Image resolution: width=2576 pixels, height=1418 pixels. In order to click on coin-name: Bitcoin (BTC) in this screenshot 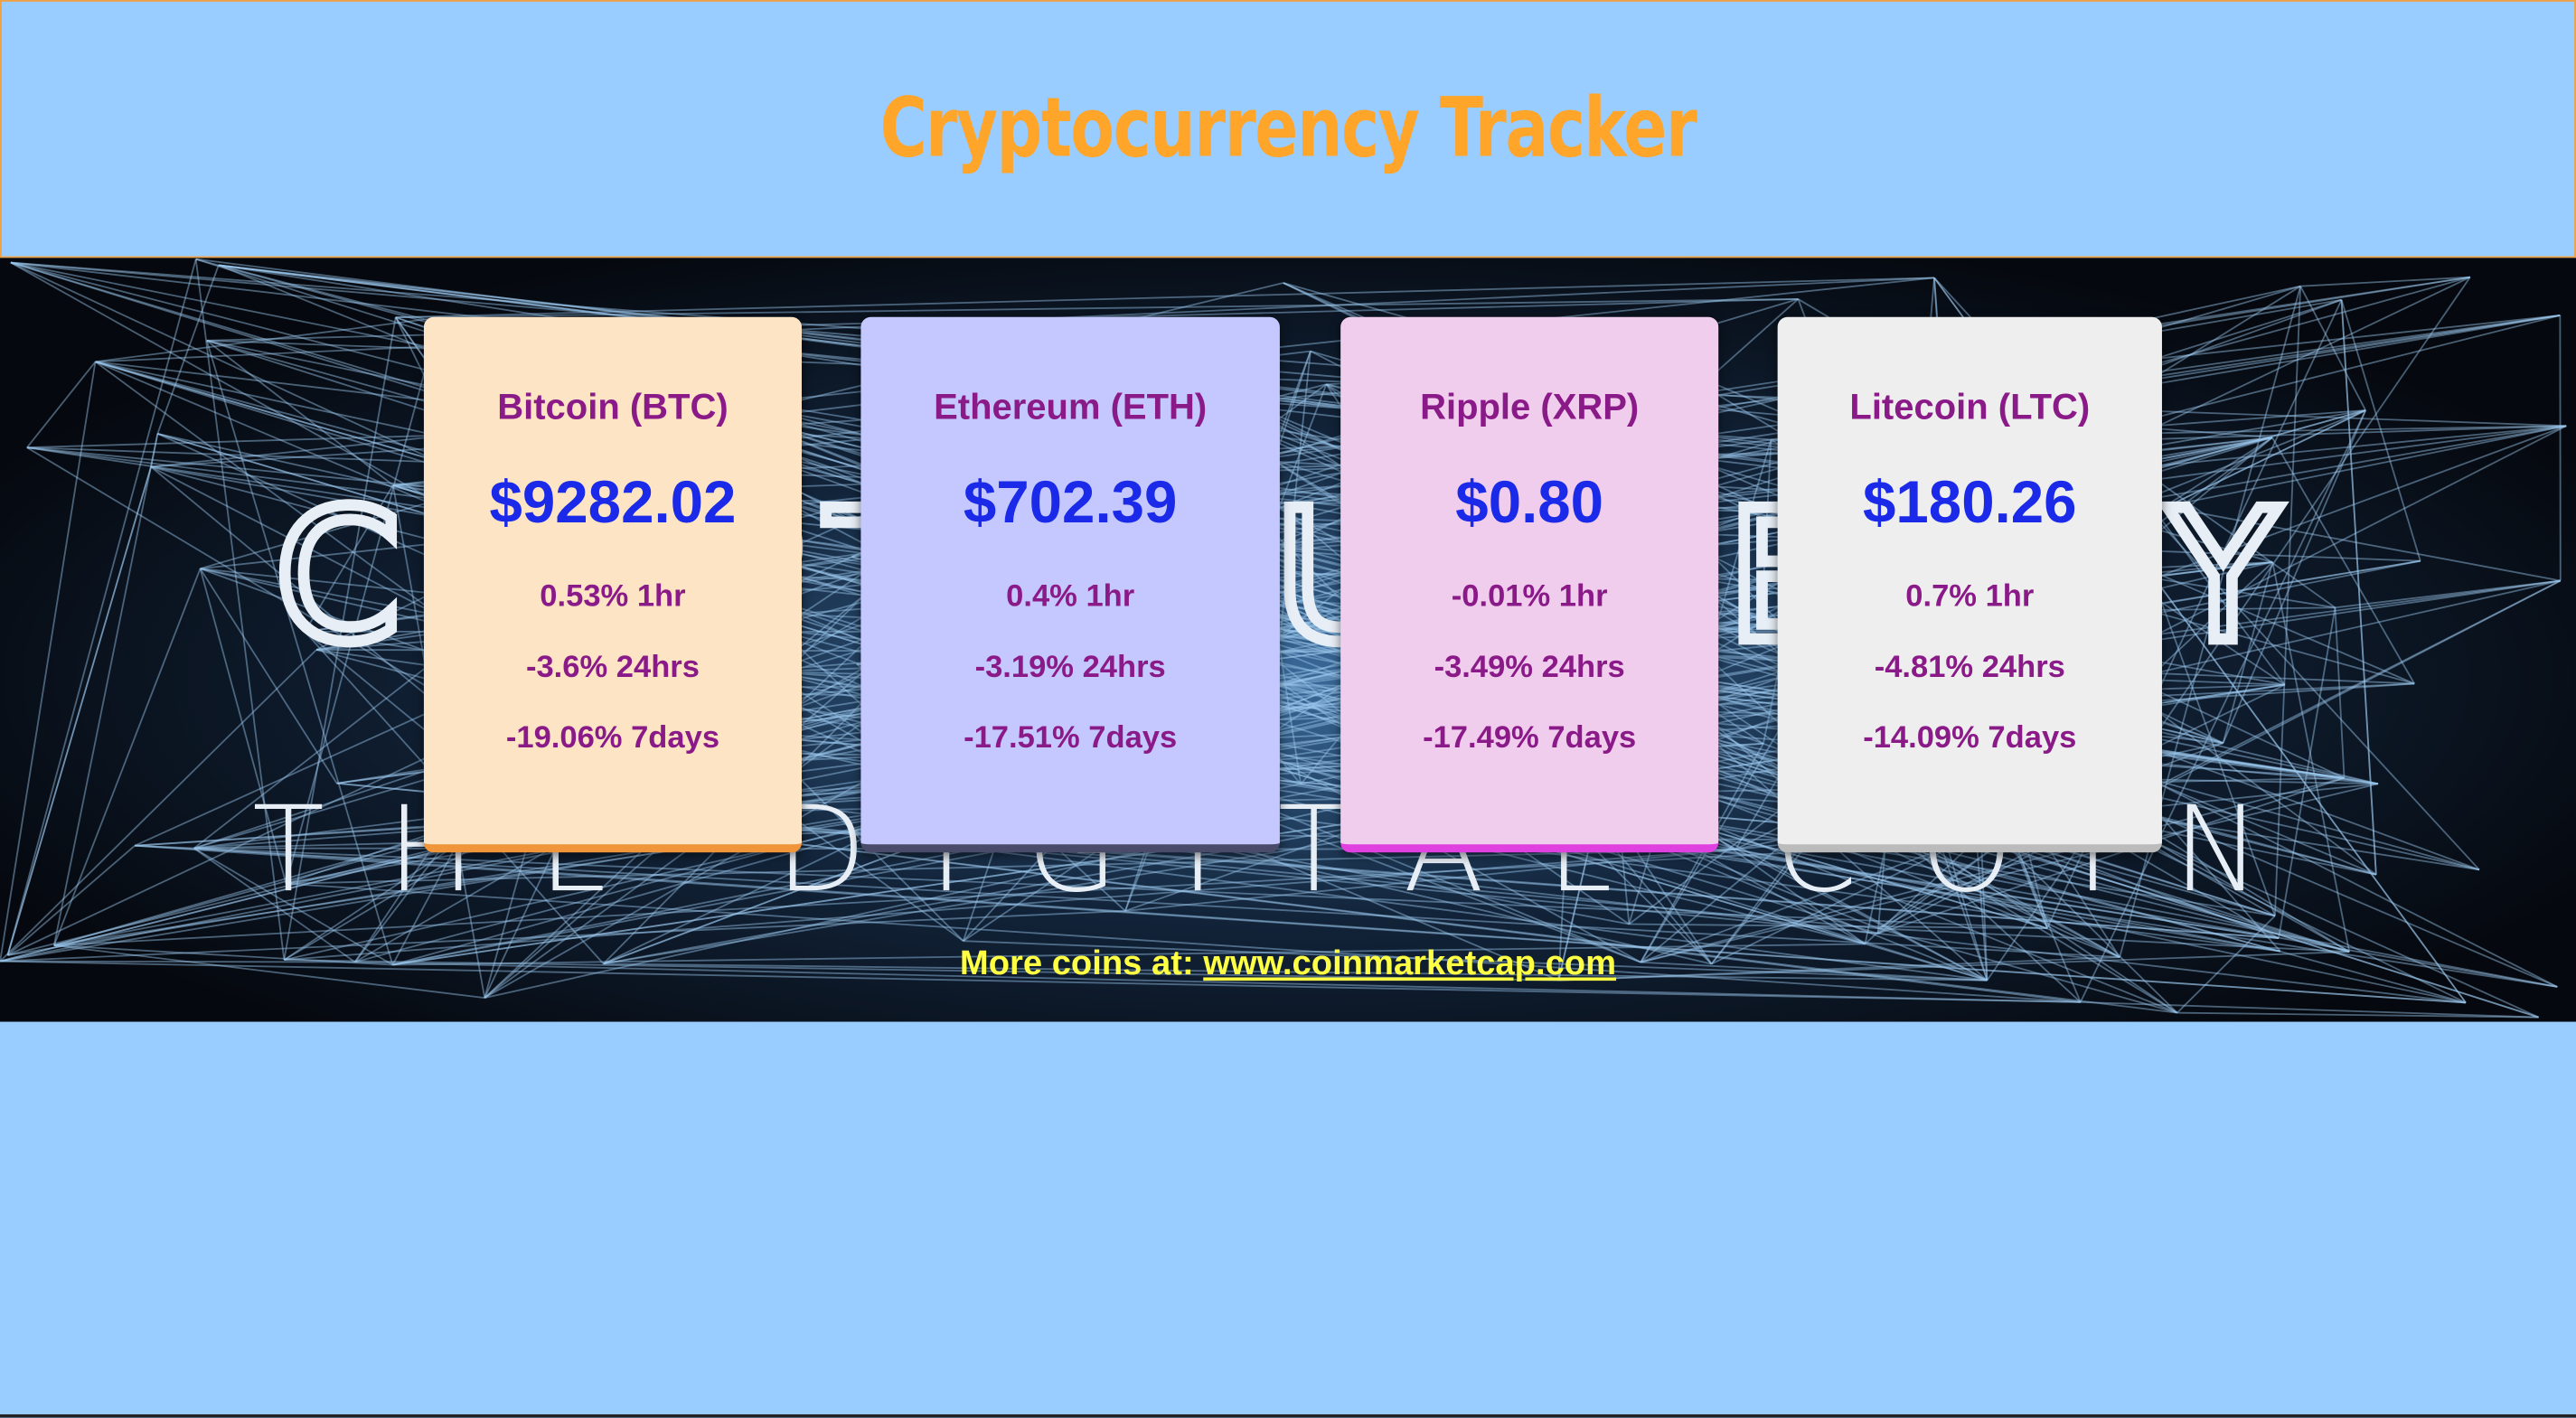, I will do `click(613, 407)`.